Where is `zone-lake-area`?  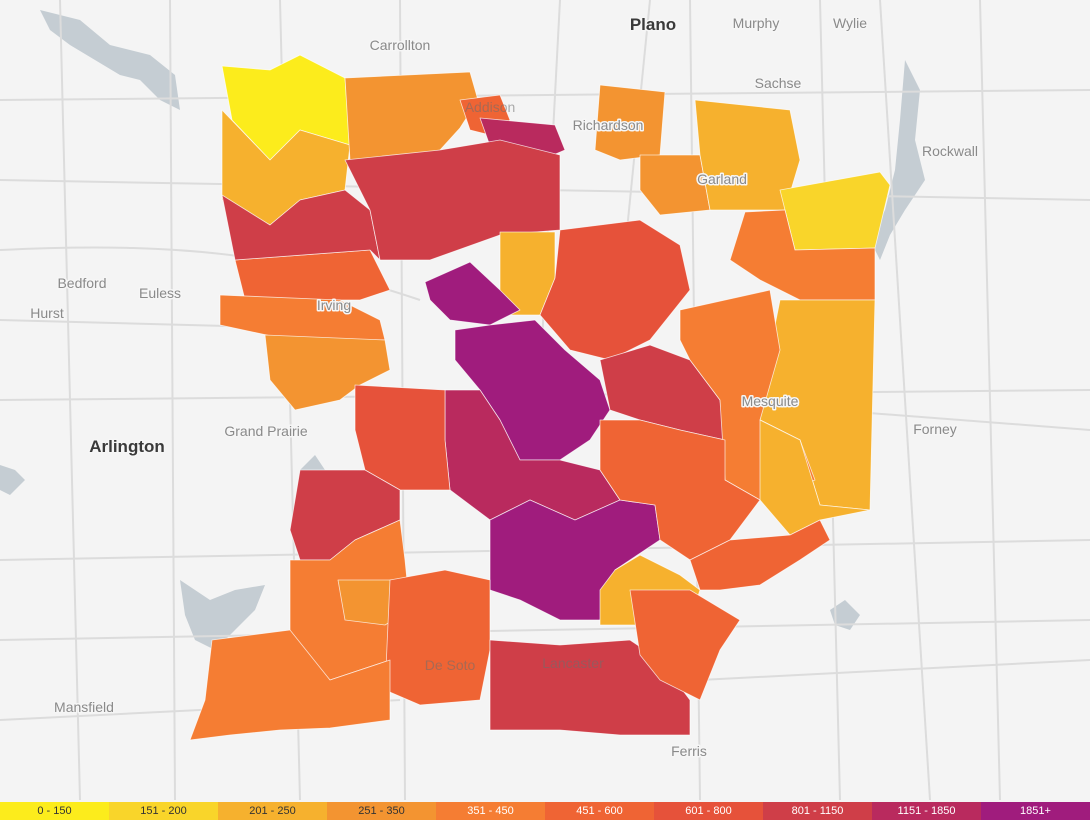
zone-lake-area is located at coordinates (615, 290).